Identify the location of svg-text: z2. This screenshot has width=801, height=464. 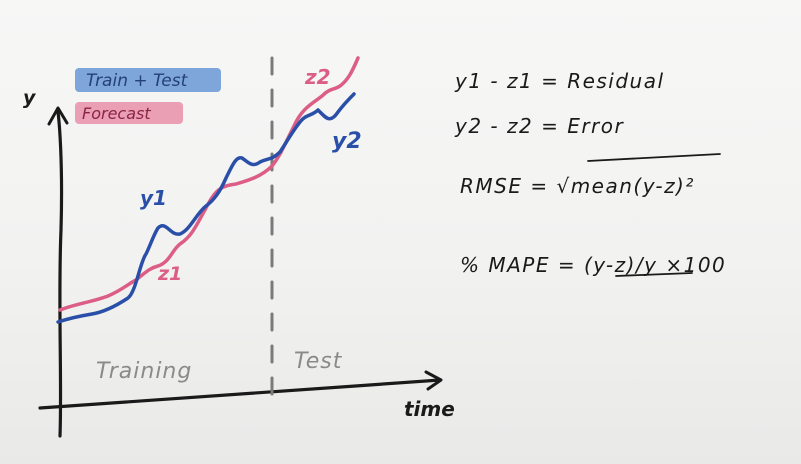
(317, 77).